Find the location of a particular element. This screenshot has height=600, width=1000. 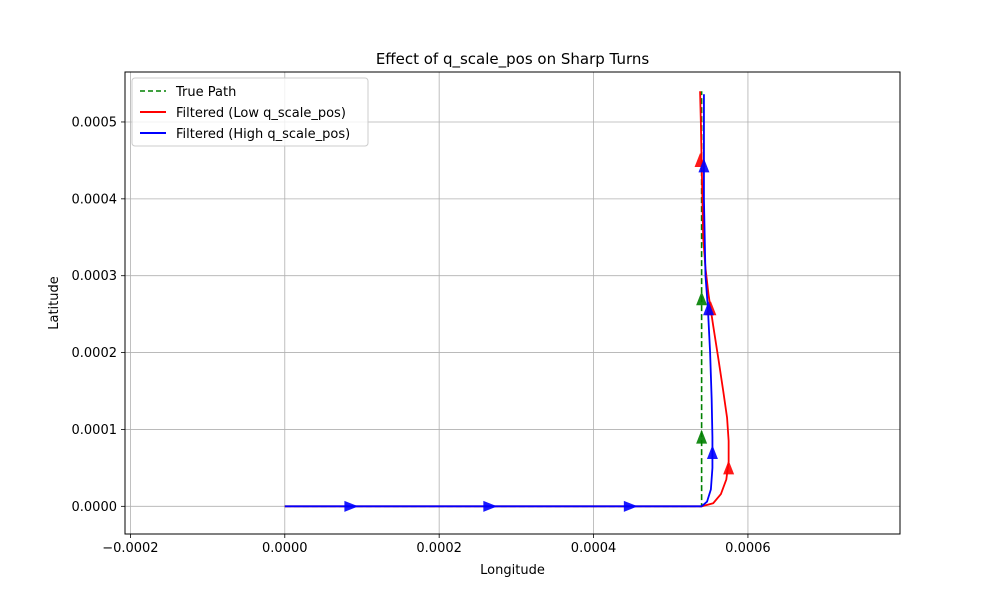

x-tick-label: 0.0004 is located at coordinates (594, 548).